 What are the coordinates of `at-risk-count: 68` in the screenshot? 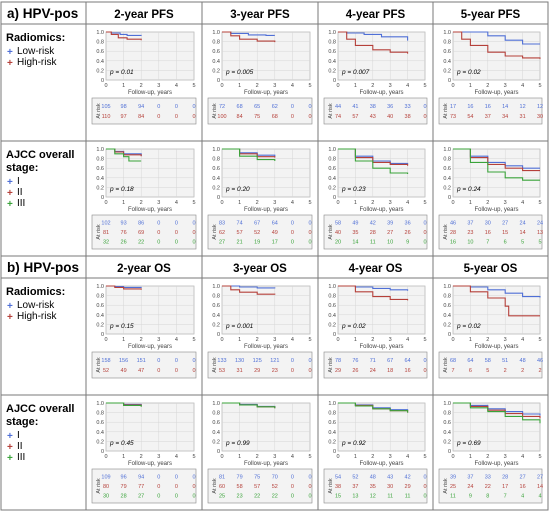 It's located at (453, 361).